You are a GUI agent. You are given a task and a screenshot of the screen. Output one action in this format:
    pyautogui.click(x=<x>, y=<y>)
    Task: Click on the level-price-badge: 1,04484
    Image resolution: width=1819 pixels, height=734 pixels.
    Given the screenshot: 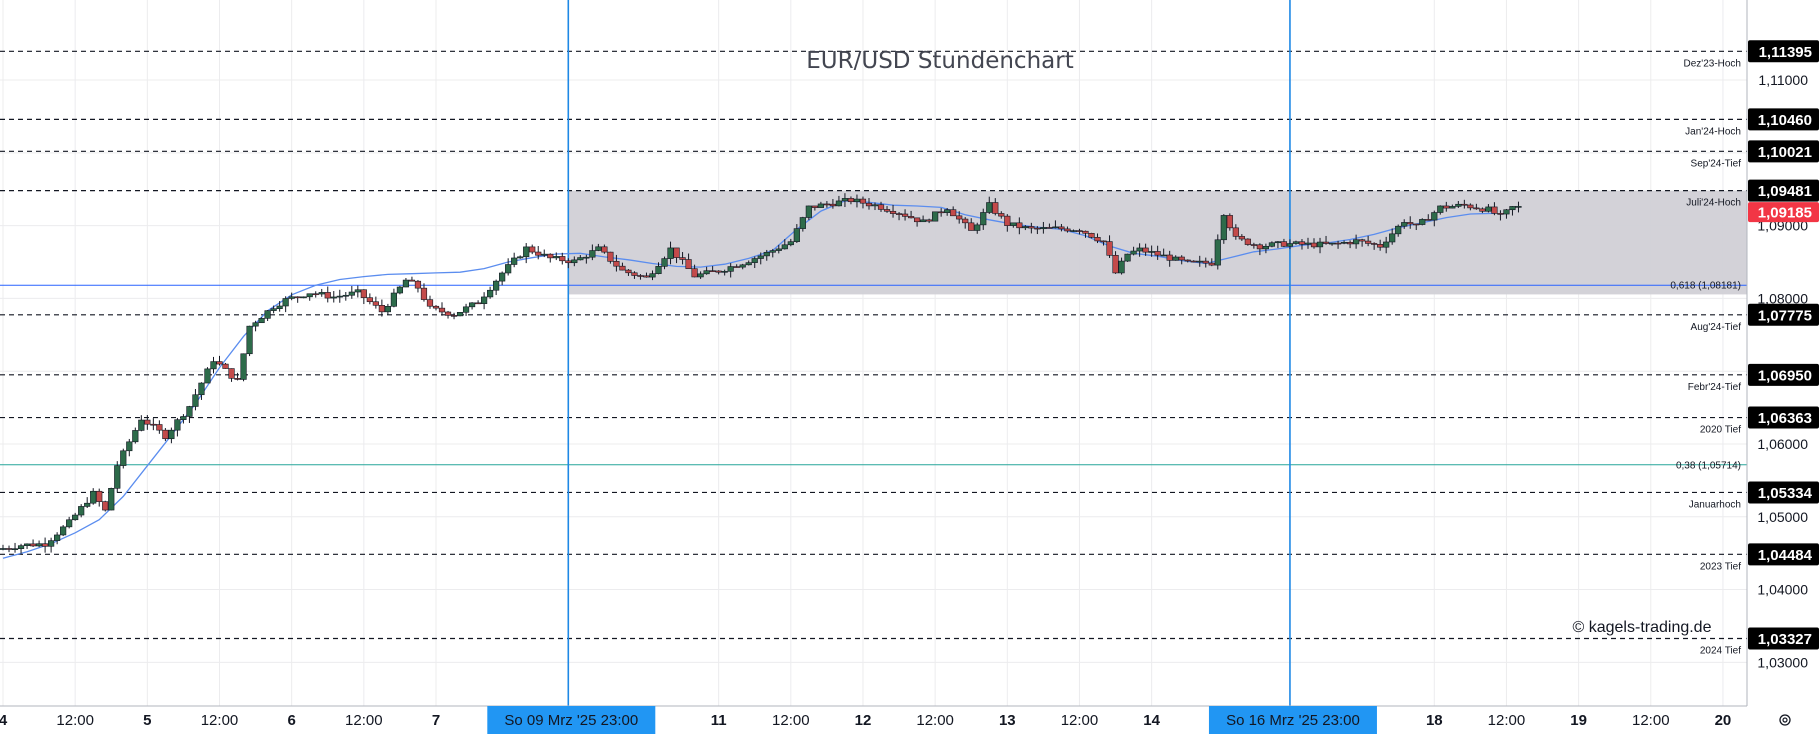 What is the action you would take?
    pyautogui.click(x=1783, y=554)
    